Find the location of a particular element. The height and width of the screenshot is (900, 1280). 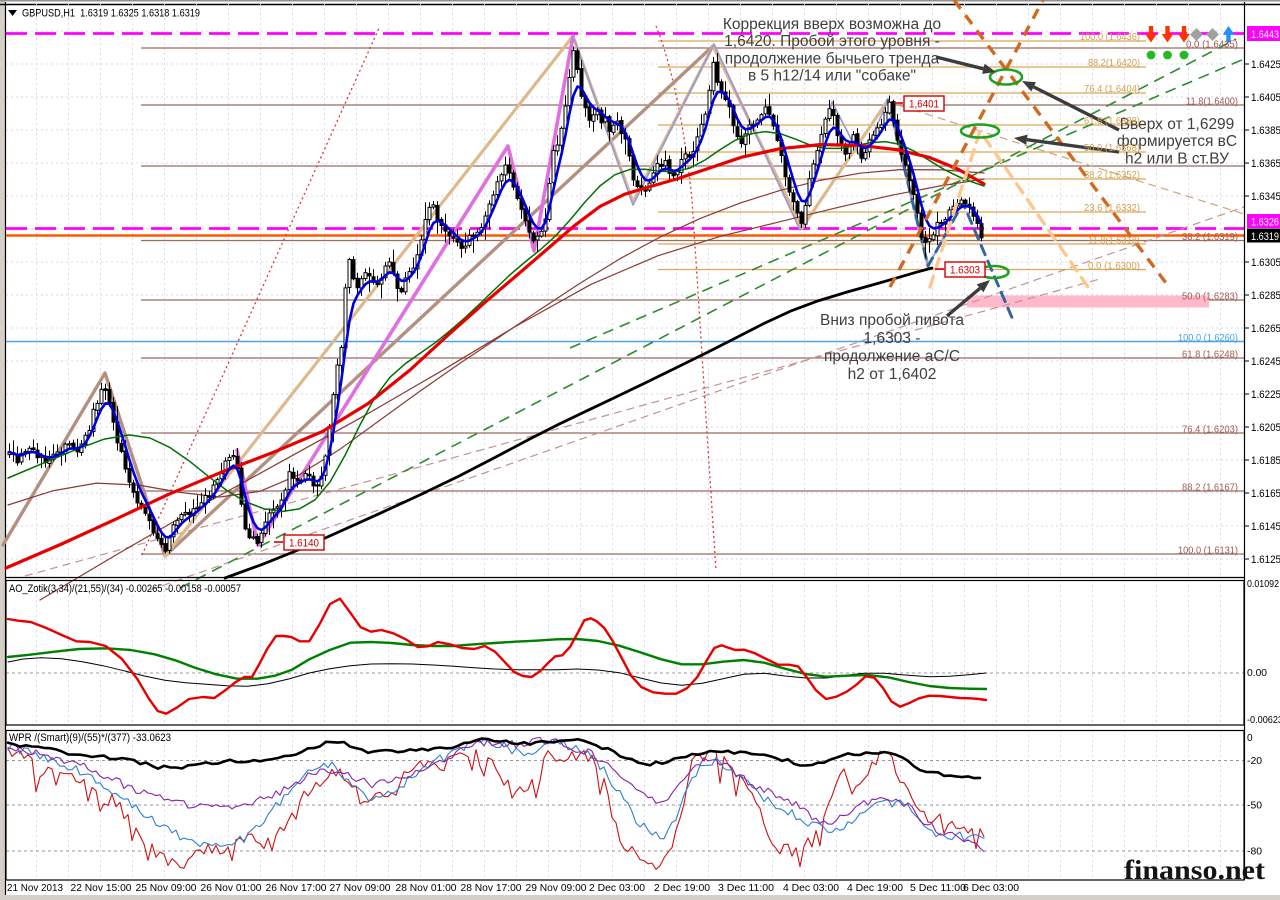

svg-text: 2 Dec 19:00 is located at coordinates (682, 888).